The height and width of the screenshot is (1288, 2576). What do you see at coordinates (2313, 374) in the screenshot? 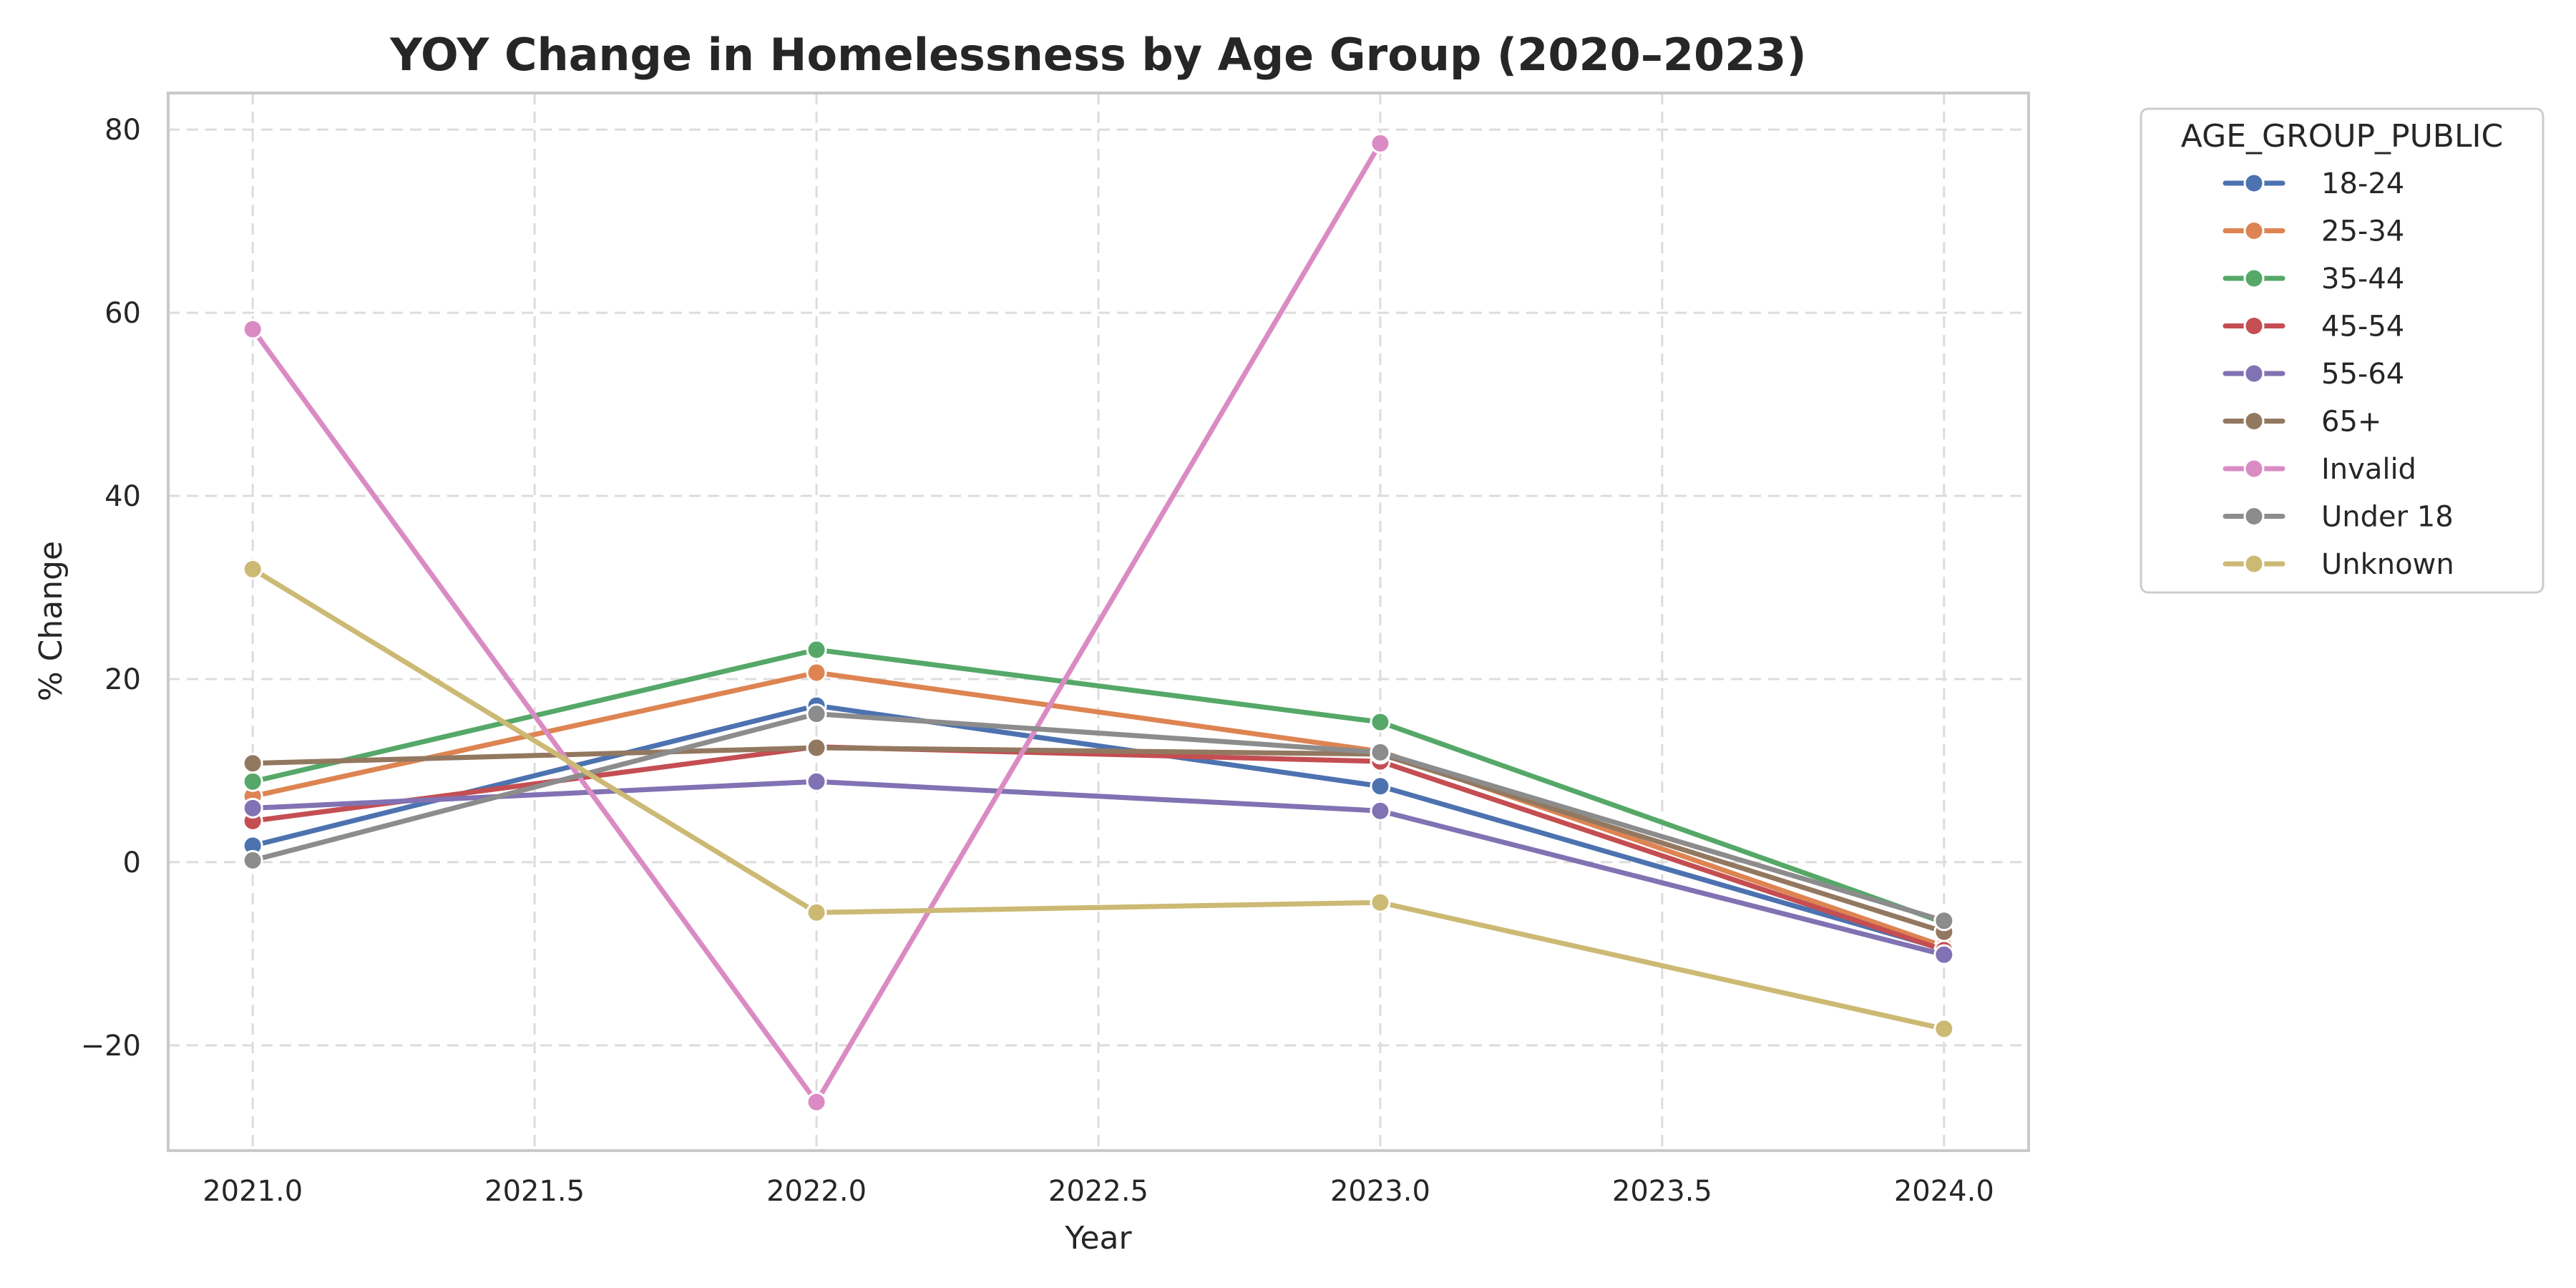
I see `legend-item: 55-64` at bounding box center [2313, 374].